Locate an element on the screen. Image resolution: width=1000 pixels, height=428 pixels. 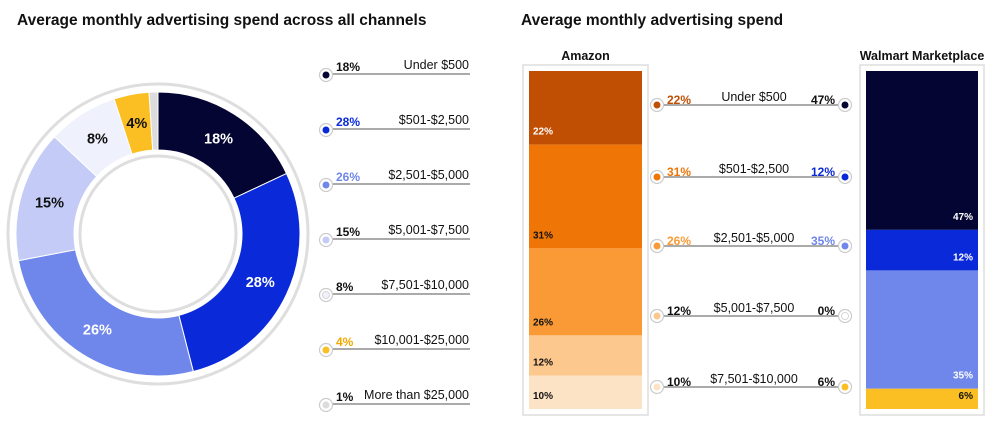
walmart-percent-1: 47% is located at coordinates (823, 100).